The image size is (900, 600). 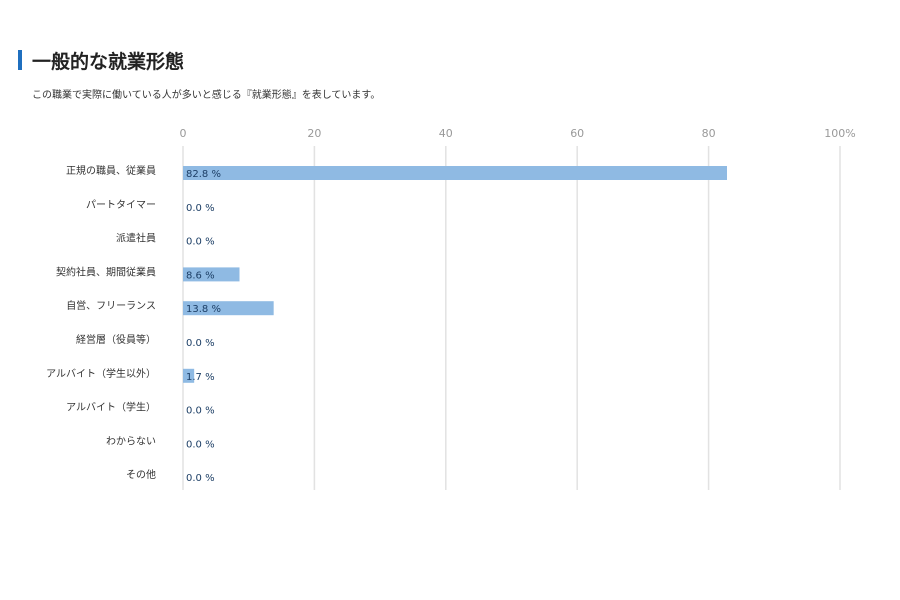 I want to click on x-tick-label: 80, so click(x=709, y=133).